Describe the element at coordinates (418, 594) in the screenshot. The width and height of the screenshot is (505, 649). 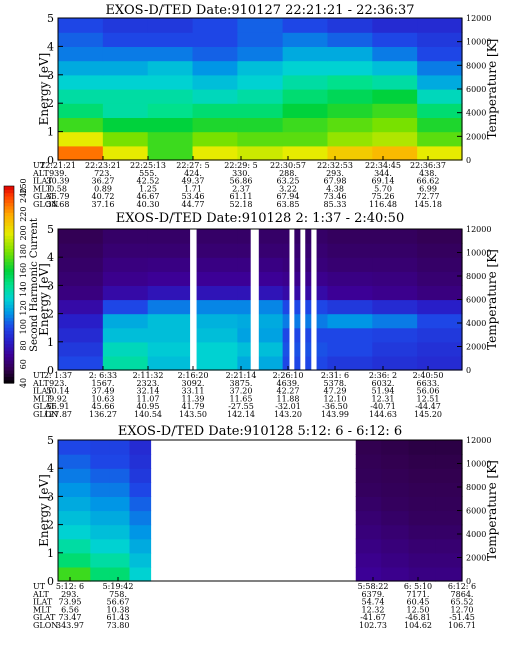
I see `ephemeris-value: 7171.` at that location.